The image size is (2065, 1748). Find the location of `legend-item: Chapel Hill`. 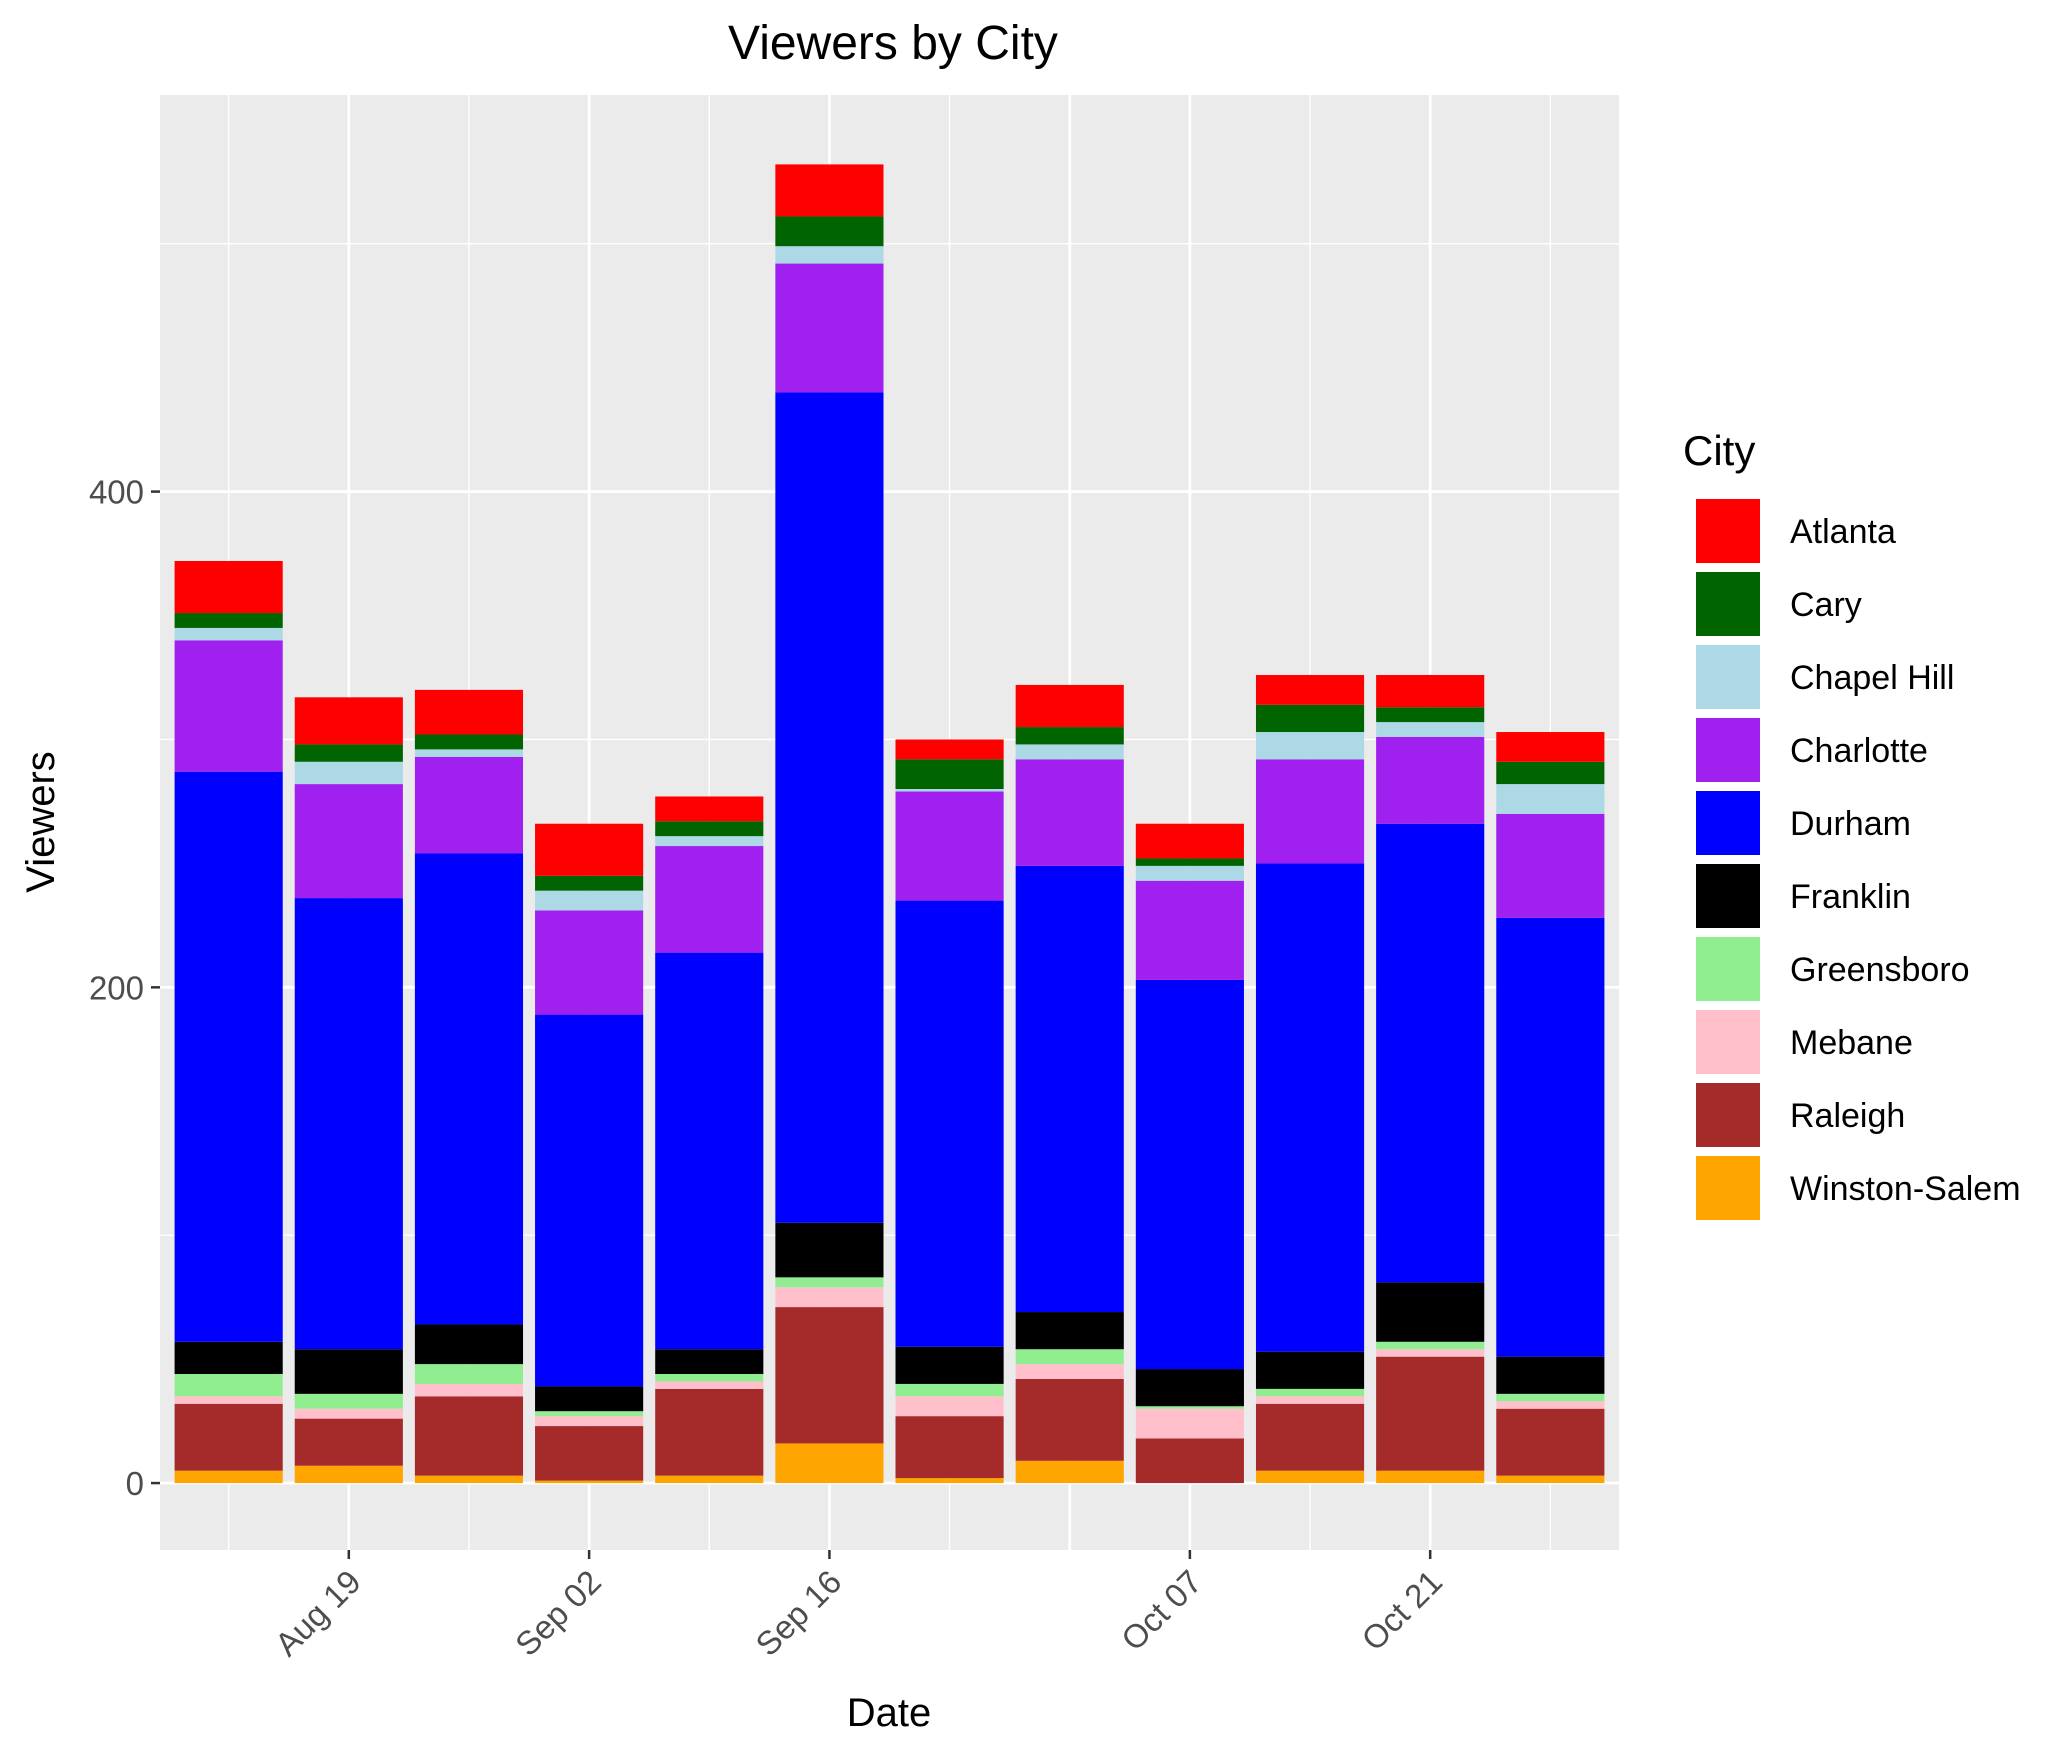

legend-item: Chapel Hill is located at coordinates (1824, 677).